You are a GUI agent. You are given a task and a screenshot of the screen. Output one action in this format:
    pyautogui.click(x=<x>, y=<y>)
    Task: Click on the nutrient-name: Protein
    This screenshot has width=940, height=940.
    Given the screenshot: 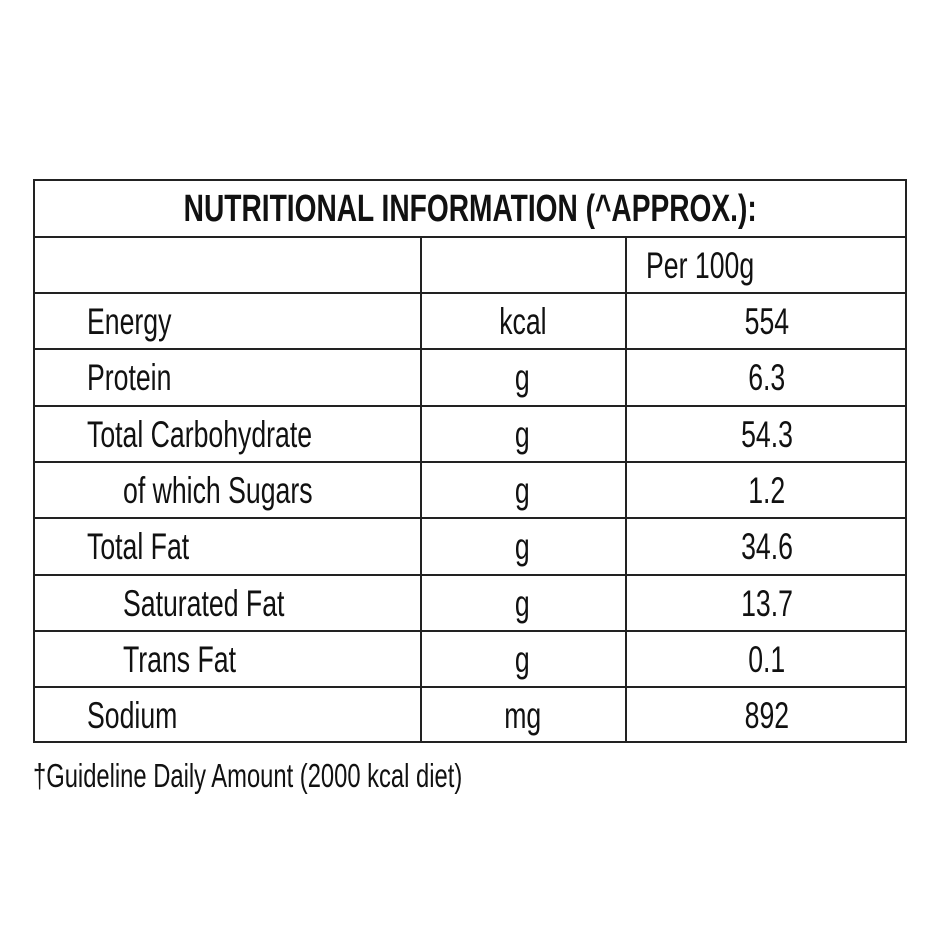 What is the action you would take?
    pyautogui.click(x=252, y=378)
    